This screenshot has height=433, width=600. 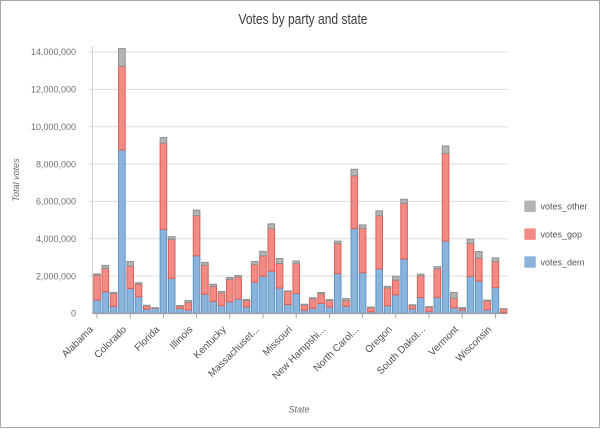 I want to click on svg-text: State, so click(x=298, y=409).